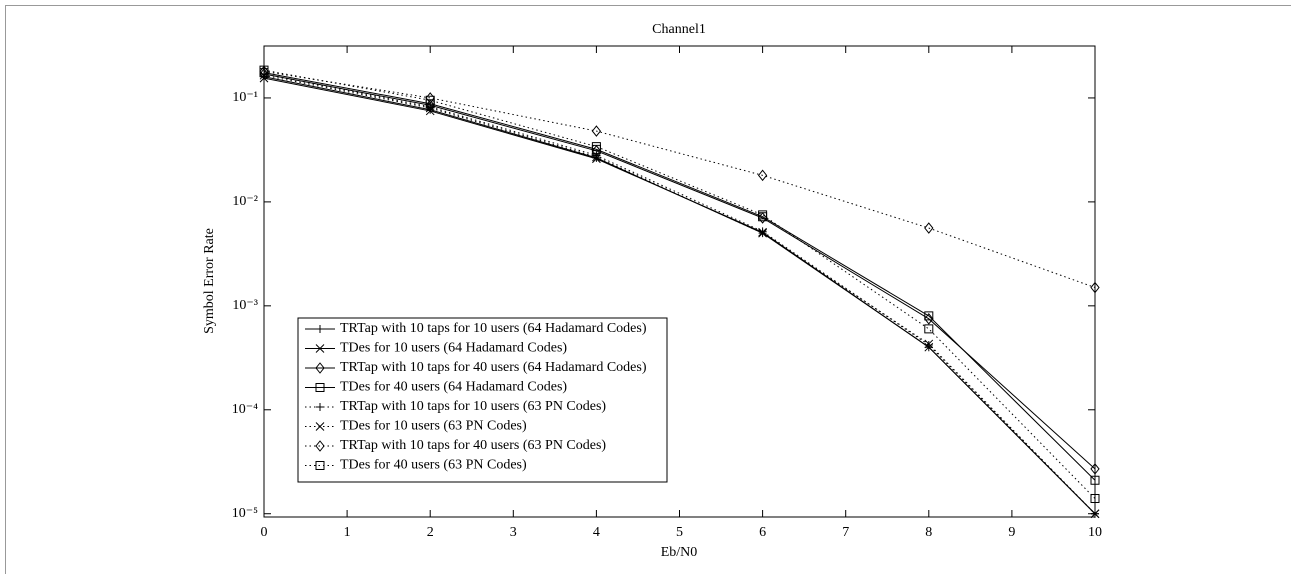 Image resolution: width=1291 pixels, height=574 pixels. Describe the element at coordinates (1095, 532) in the screenshot. I see `x-tick-label: 10` at that location.